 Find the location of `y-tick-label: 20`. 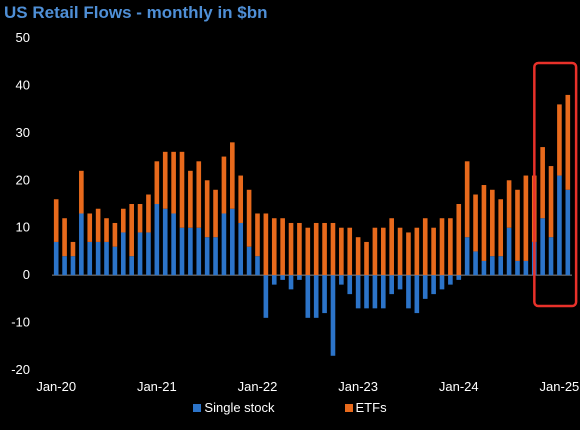

y-tick-label: 20 is located at coordinates (23, 179).